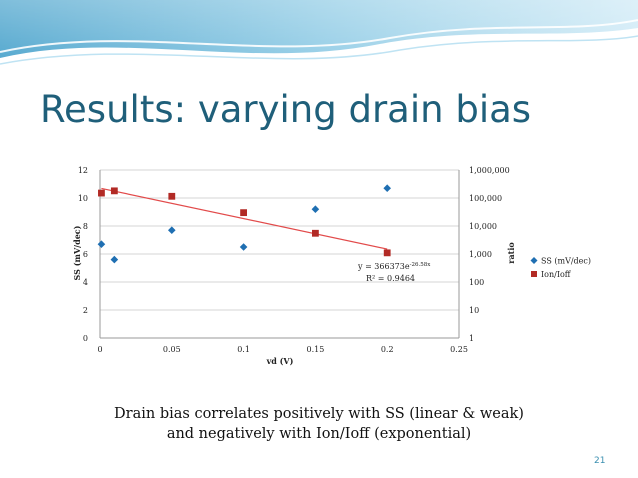  I want to click on data-marks, so click(244, 224).